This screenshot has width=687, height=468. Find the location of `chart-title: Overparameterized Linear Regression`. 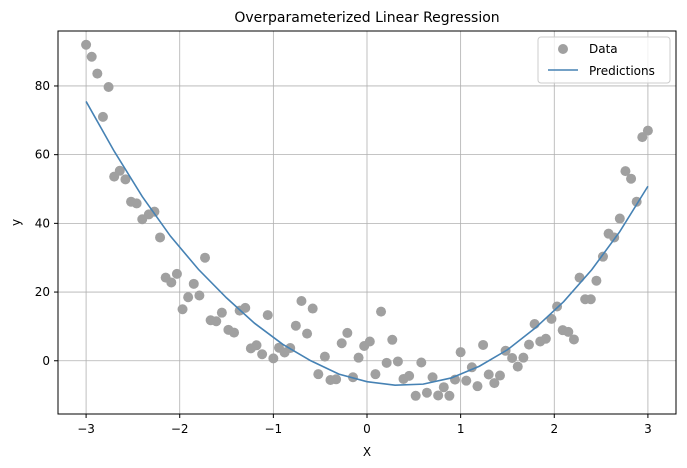

chart-title: Overparameterized Linear Regression is located at coordinates (366, 18).